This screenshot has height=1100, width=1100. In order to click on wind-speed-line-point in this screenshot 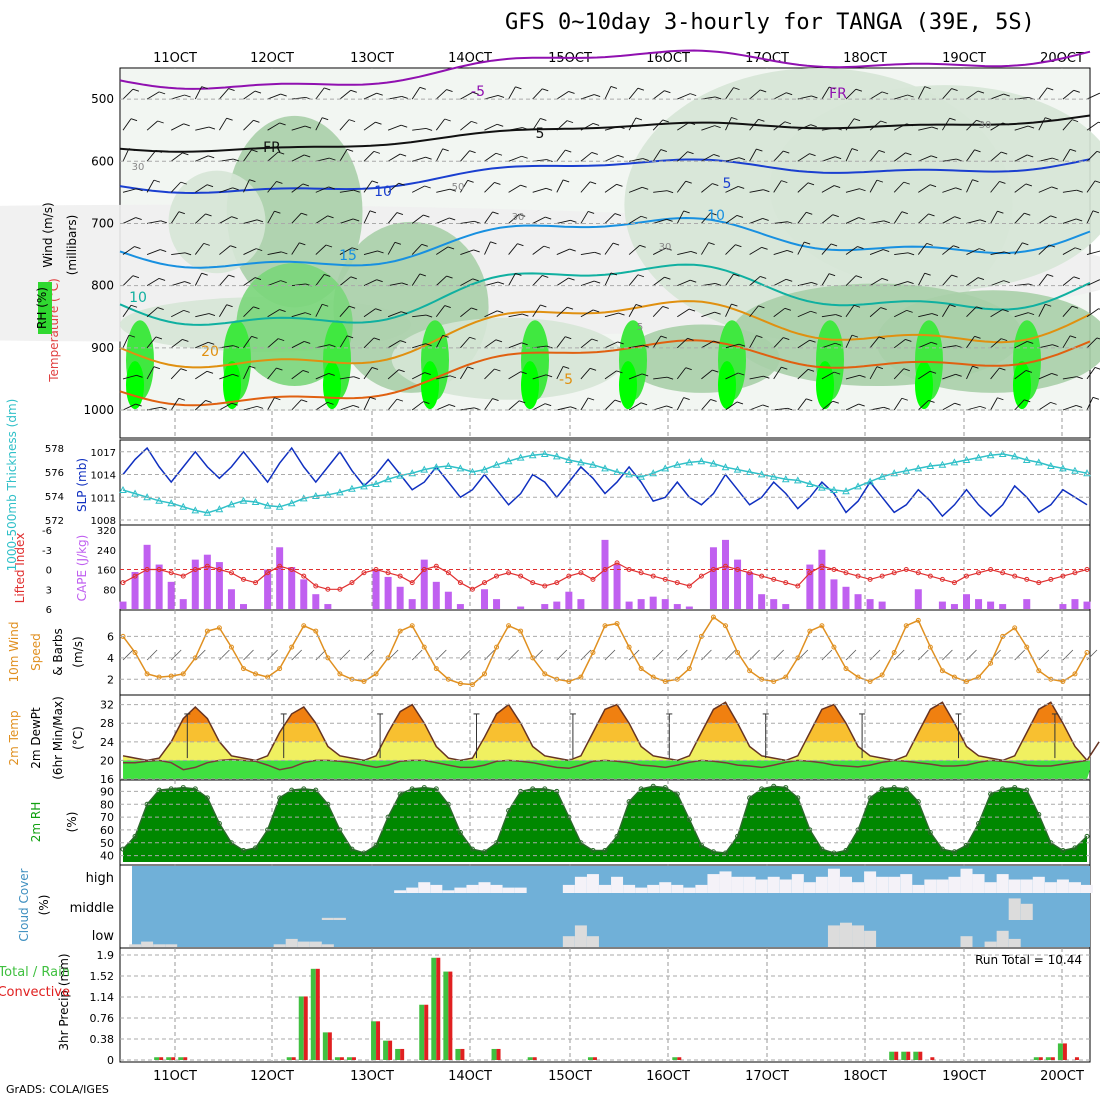, I will do `click(822, 626)`.